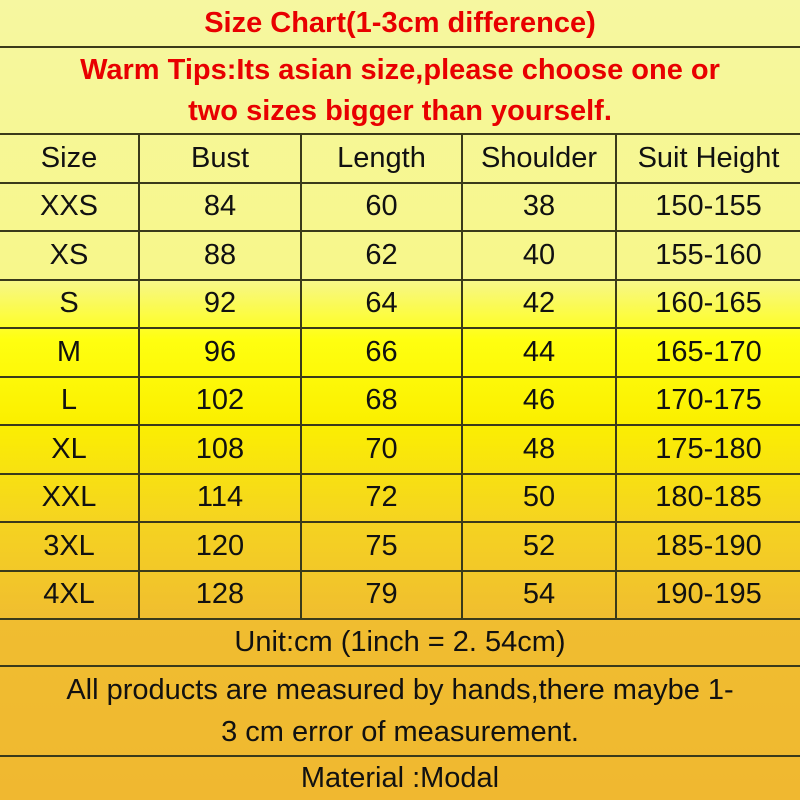  Describe the element at coordinates (70, 546) in the screenshot. I see `table-cell: 3XL` at that location.